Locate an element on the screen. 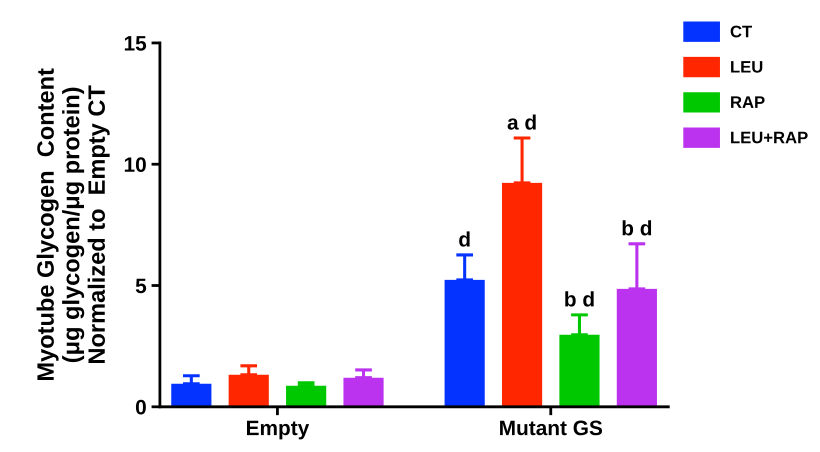  legend-label: CT is located at coordinates (741, 32).